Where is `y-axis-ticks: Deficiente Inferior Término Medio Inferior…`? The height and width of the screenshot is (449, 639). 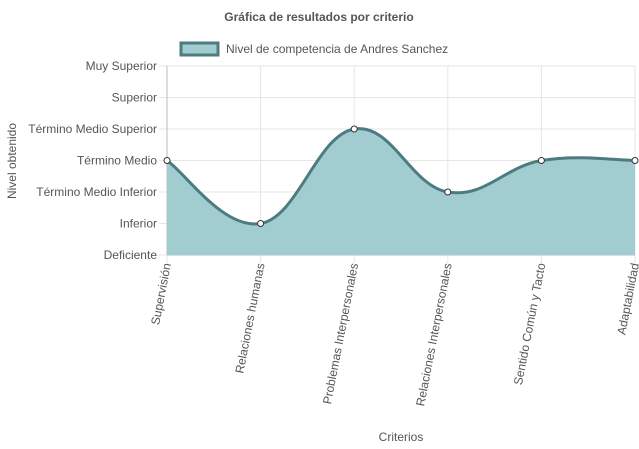 y-axis-ticks: Deficiente Inferior Término Medio Inferior… is located at coordinates (92, 160).